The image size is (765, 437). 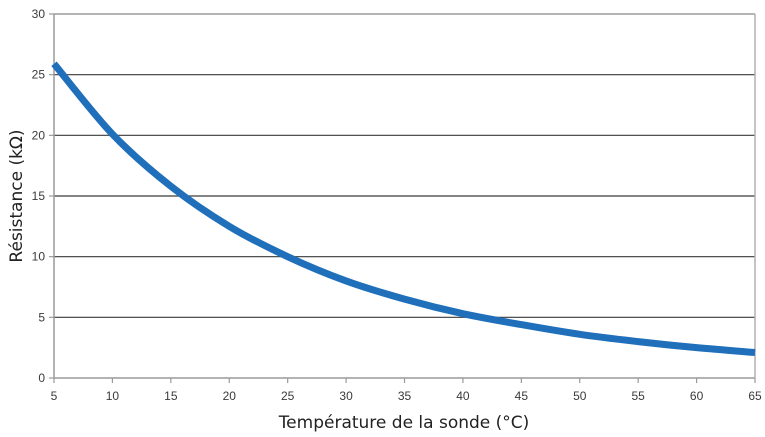 What do you see at coordinates (755, 396) in the screenshot?
I see `x-tick-label: 65` at bounding box center [755, 396].